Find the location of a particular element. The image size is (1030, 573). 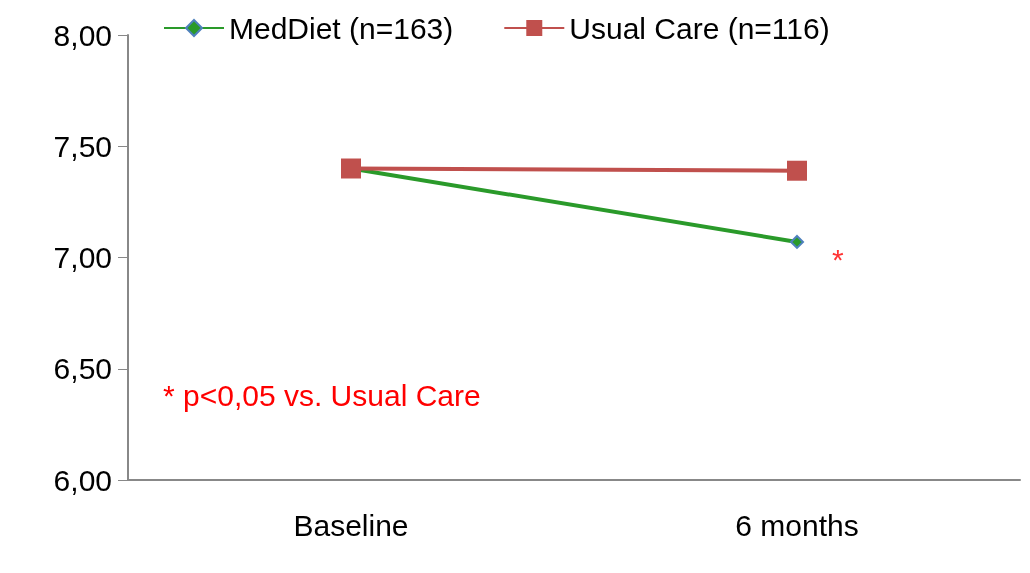

y-tick-label: 8,00 is located at coordinates (82, 35).